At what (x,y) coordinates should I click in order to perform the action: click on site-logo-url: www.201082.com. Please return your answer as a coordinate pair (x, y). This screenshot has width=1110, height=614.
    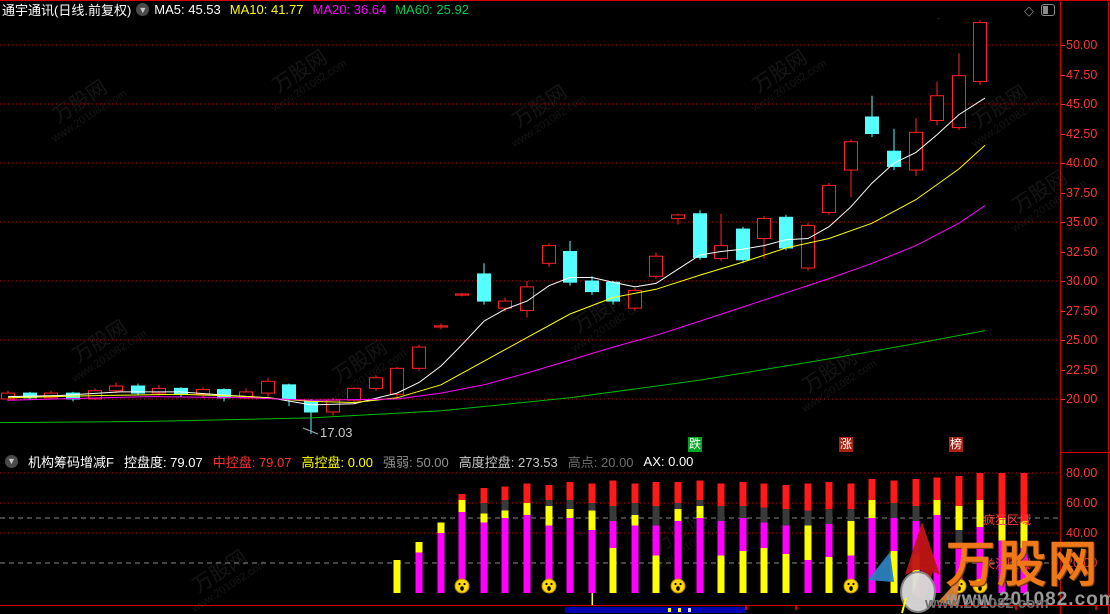
    Looking at the image, I should click on (1028, 599).